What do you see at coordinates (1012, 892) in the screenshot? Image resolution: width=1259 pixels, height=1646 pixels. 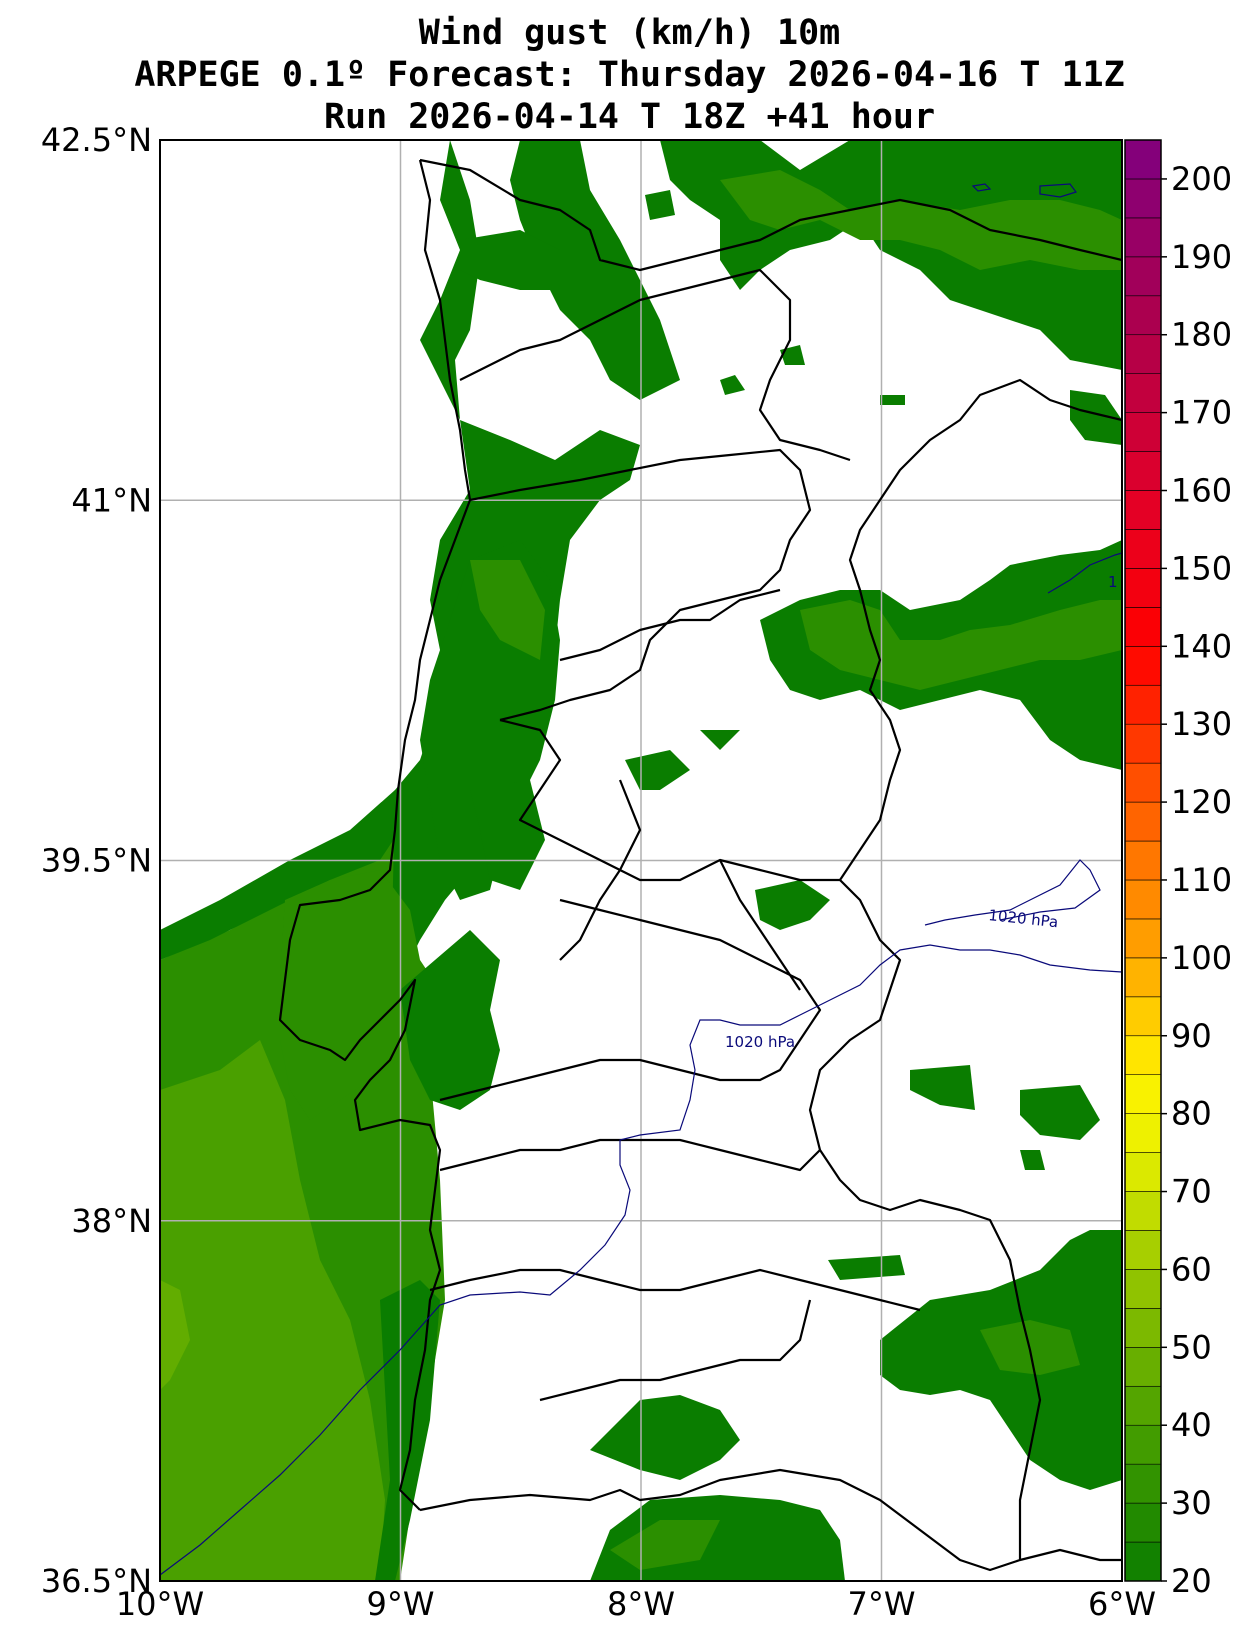 I see `isobar-1020-east` at bounding box center [1012, 892].